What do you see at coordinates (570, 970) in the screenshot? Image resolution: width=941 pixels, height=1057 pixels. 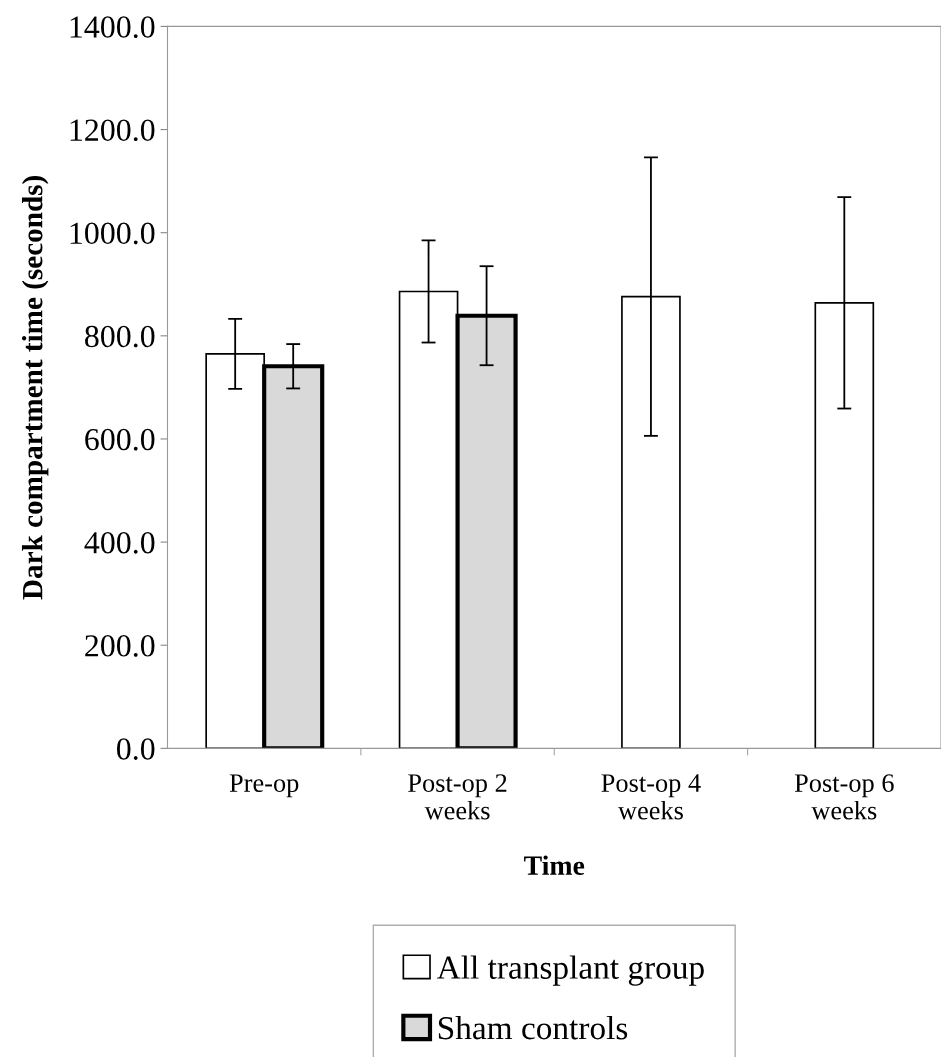 I see `legend-label: All transplant group` at bounding box center [570, 970].